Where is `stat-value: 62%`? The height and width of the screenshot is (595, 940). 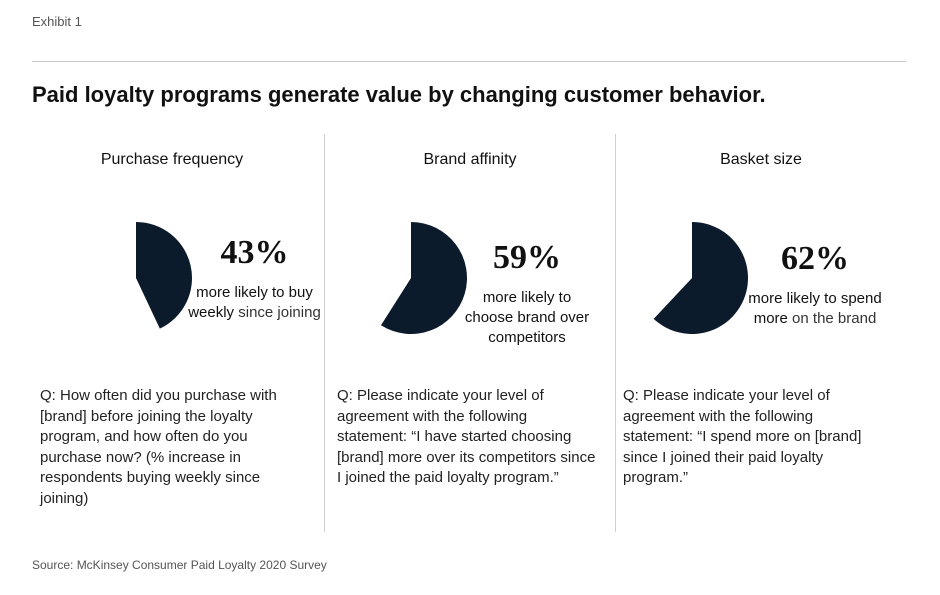
stat-value: 62% is located at coordinates (815, 258).